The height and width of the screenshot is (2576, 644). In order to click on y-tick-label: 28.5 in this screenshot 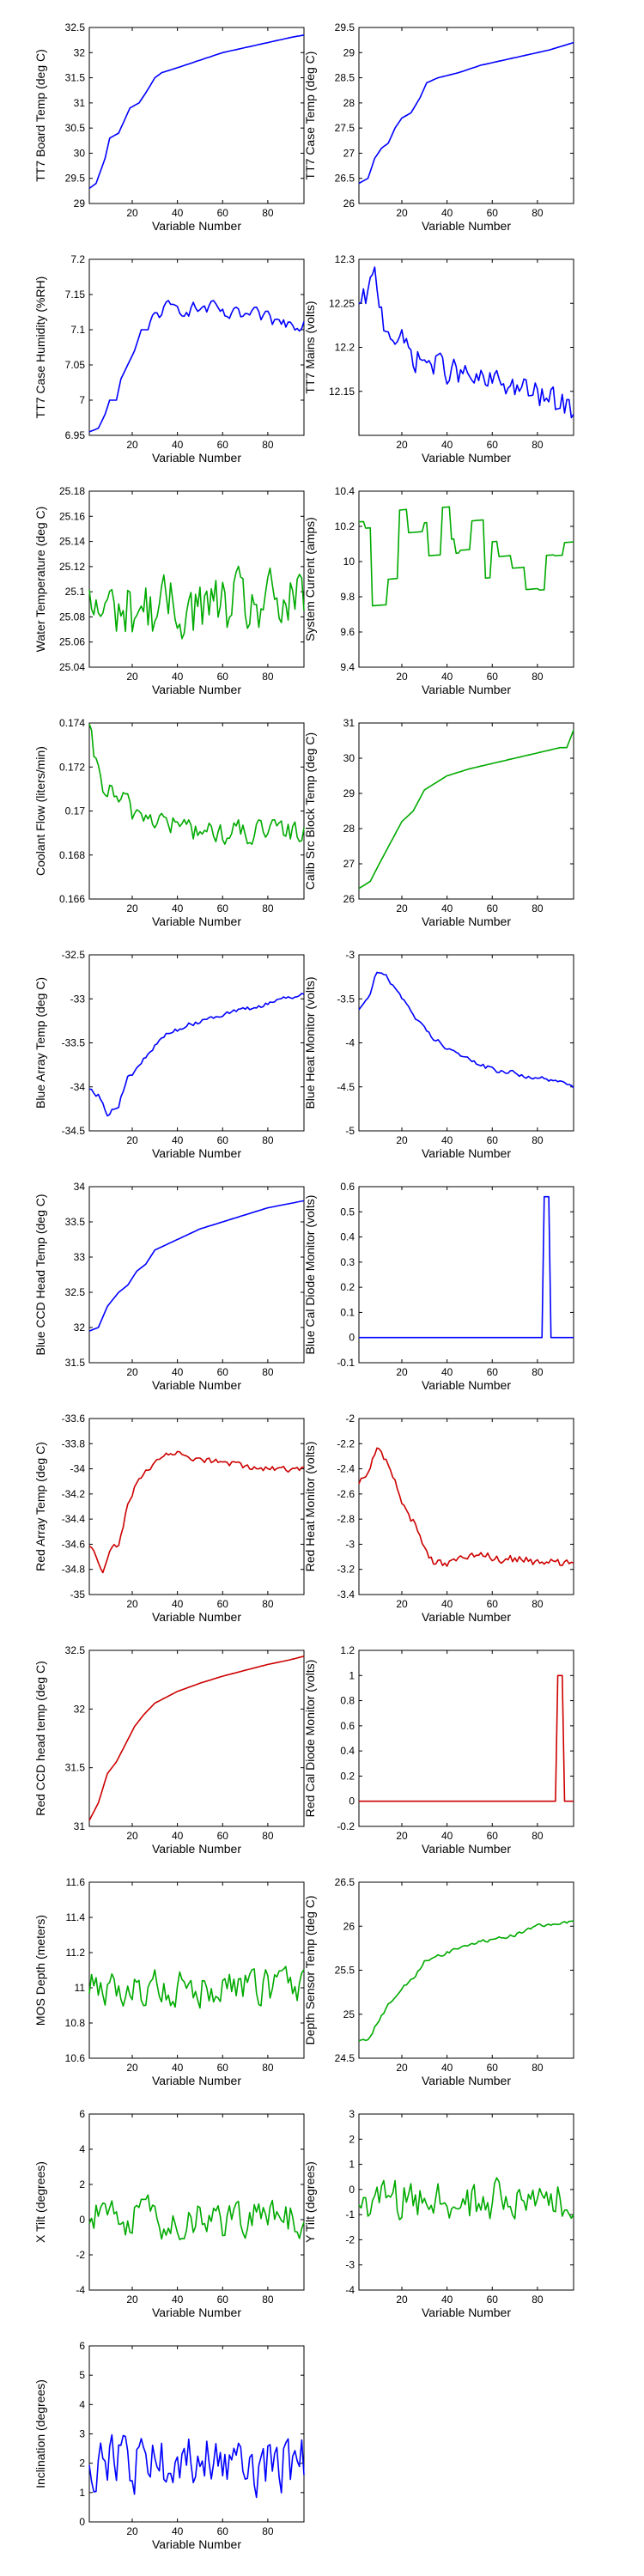, I will do `click(345, 78)`.